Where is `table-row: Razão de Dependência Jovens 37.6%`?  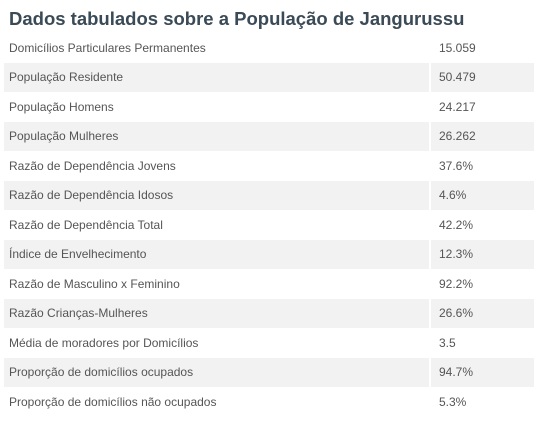 table-row: Razão de Dependência Jovens 37.6% is located at coordinates (269, 166).